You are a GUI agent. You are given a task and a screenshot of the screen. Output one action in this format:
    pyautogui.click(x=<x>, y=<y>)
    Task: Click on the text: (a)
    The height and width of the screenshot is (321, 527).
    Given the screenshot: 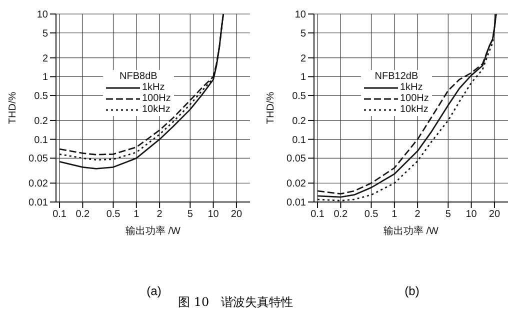 What is the action you would take?
    pyautogui.click(x=154, y=291)
    